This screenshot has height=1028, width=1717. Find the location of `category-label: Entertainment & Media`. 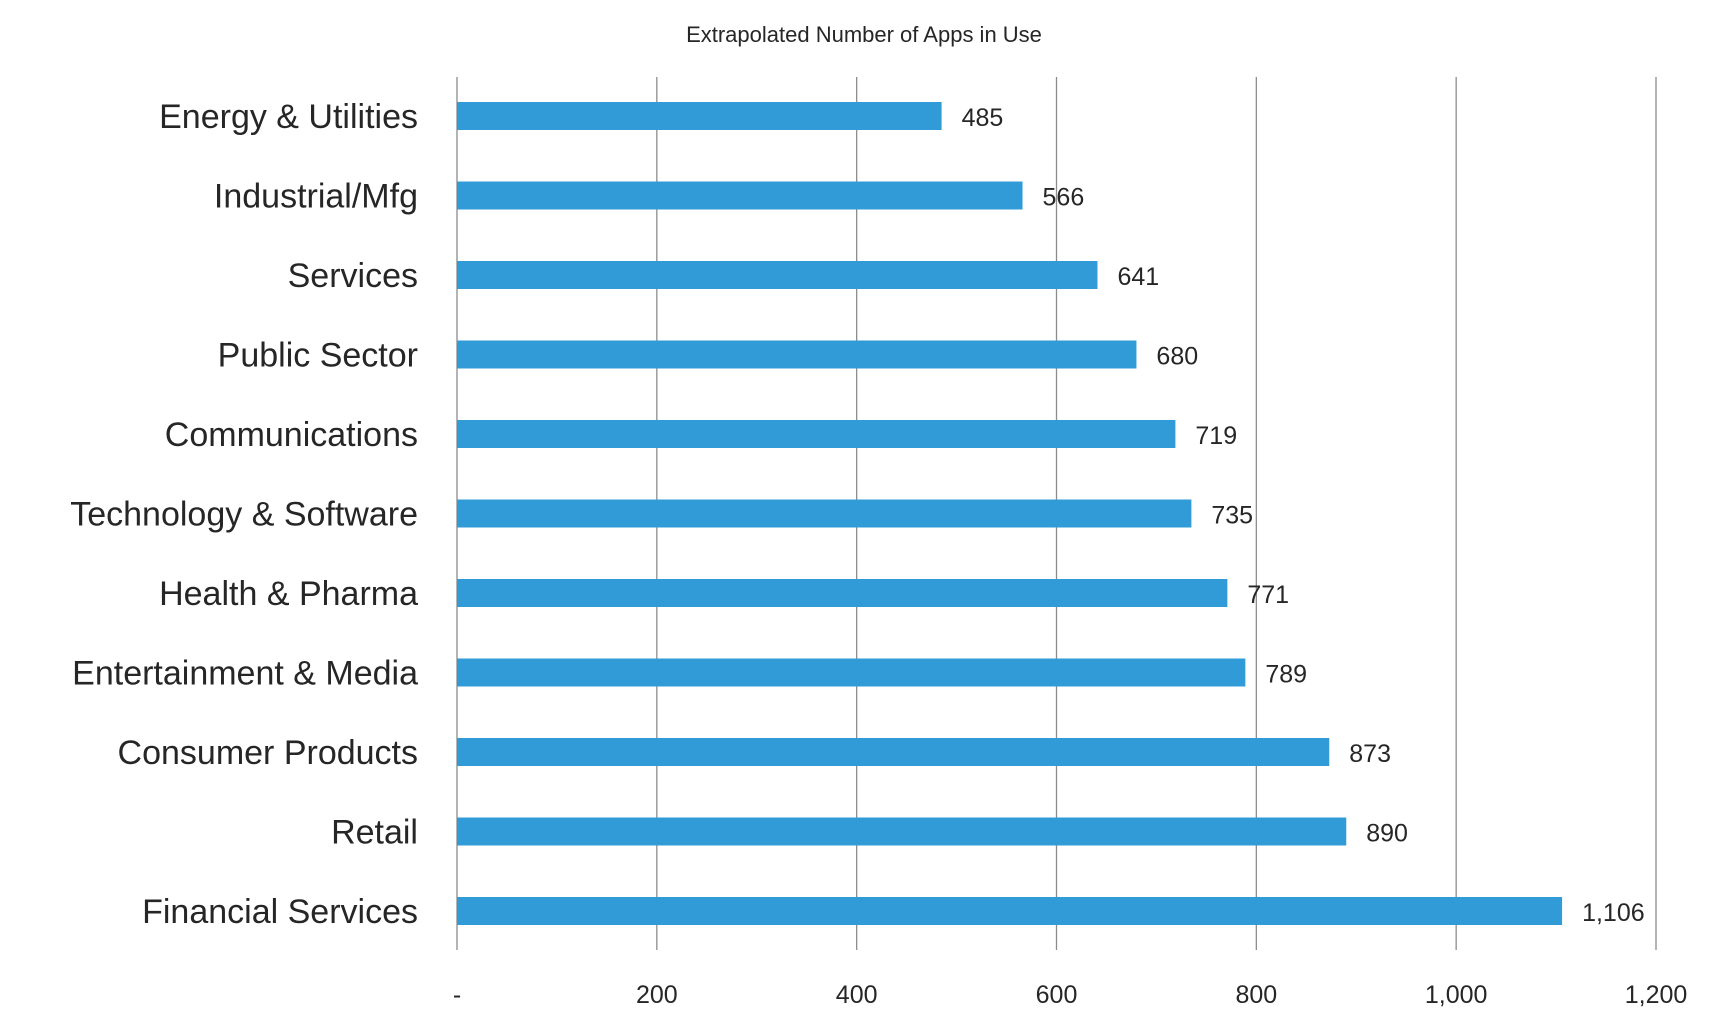

category-label: Entertainment & Media is located at coordinates (245, 674).